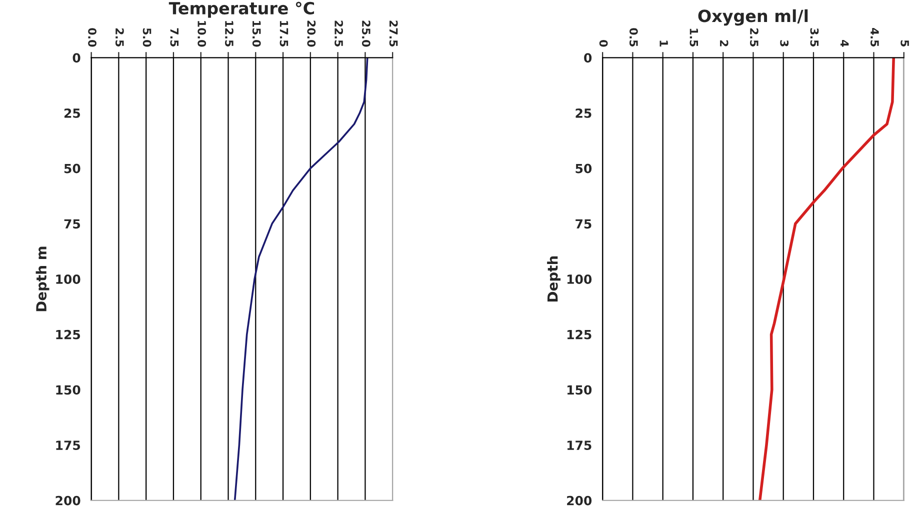 The image size is (913, 524). I want to click on x-tick-label: 5, so click(904, 43).